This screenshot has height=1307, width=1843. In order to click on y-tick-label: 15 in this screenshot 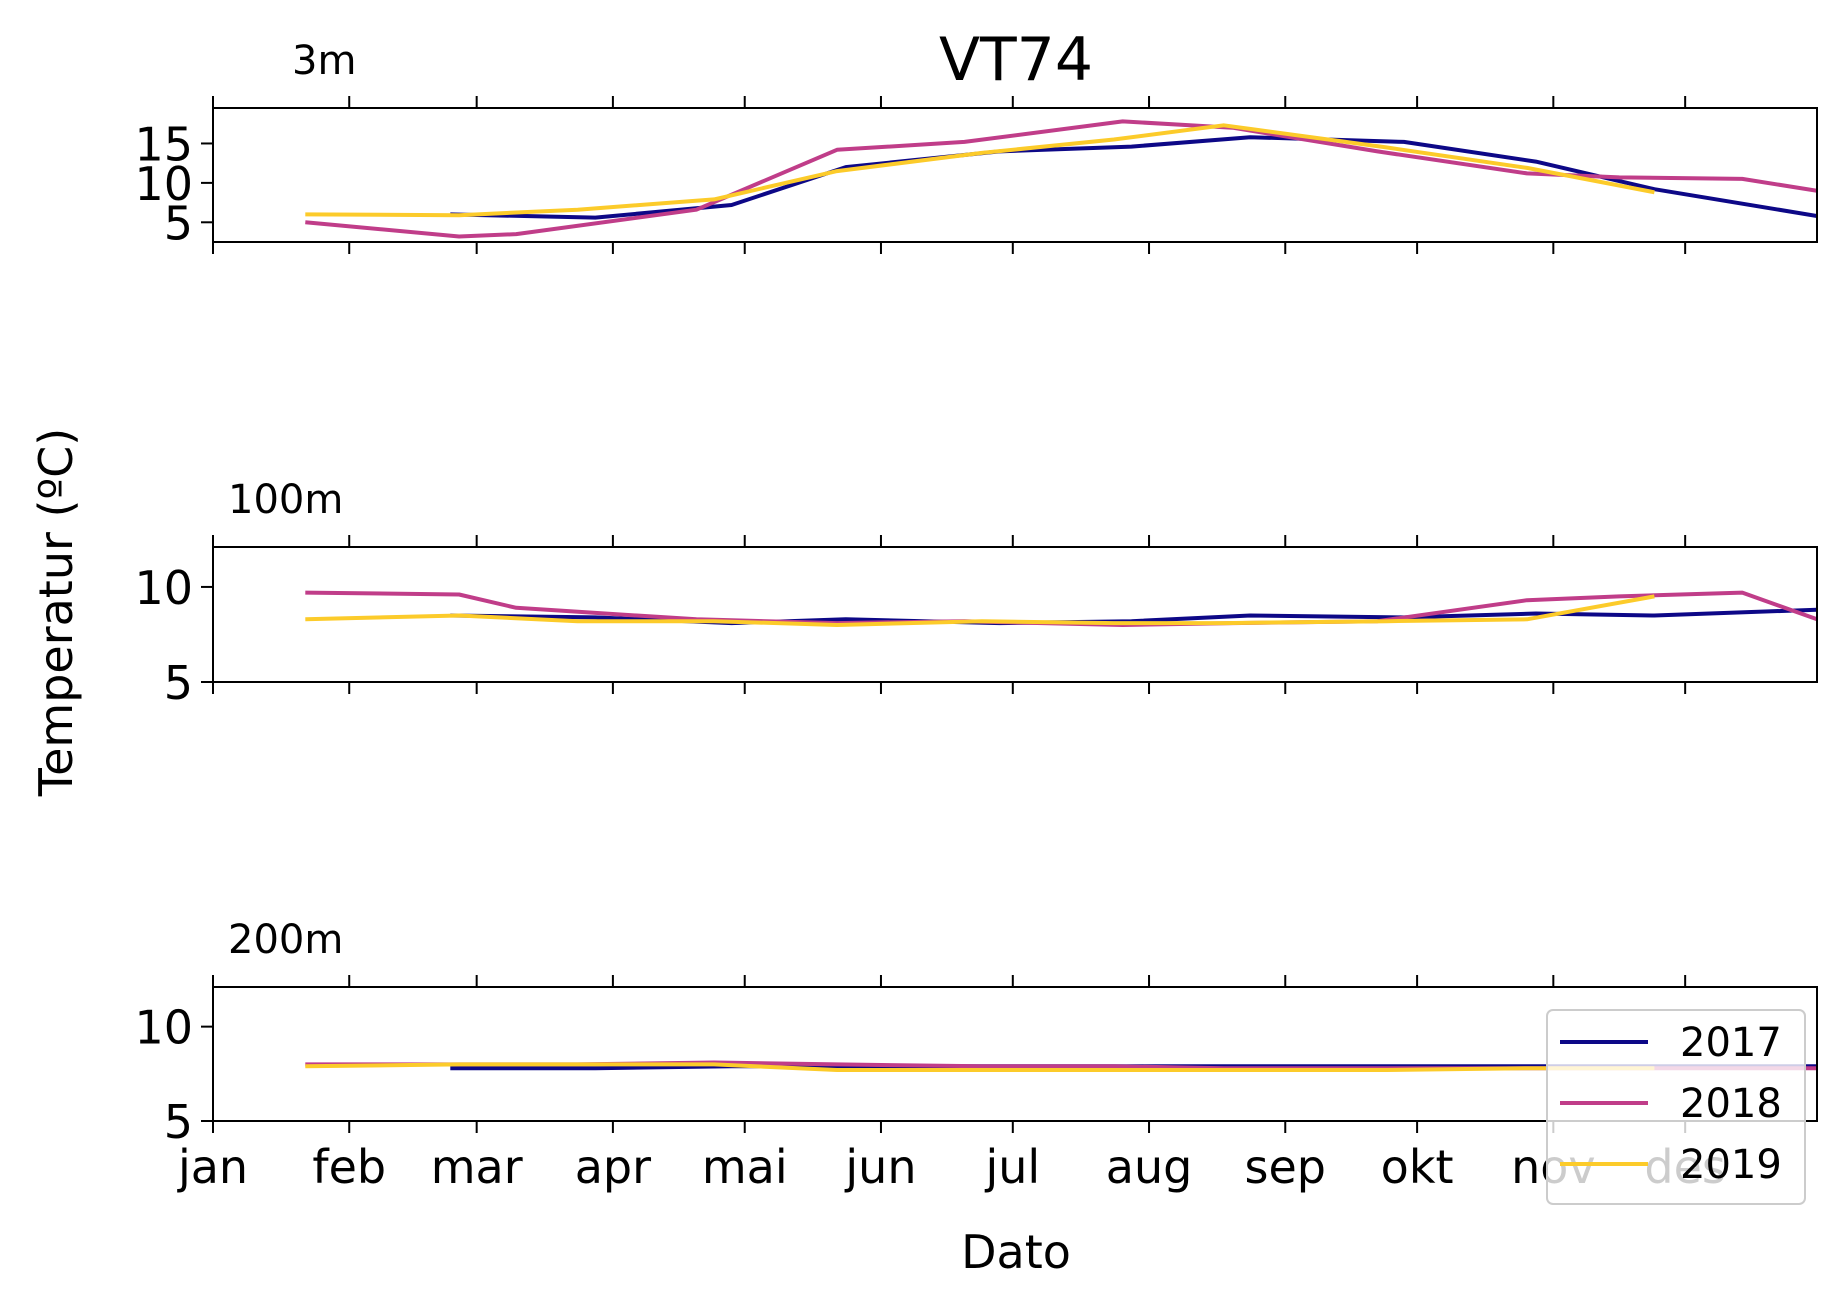, I will do `click(163, 144)`.